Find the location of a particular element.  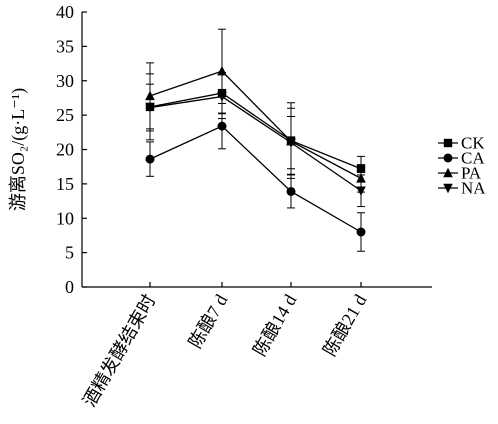

series-line-ca is located at coordinates (255, 179).